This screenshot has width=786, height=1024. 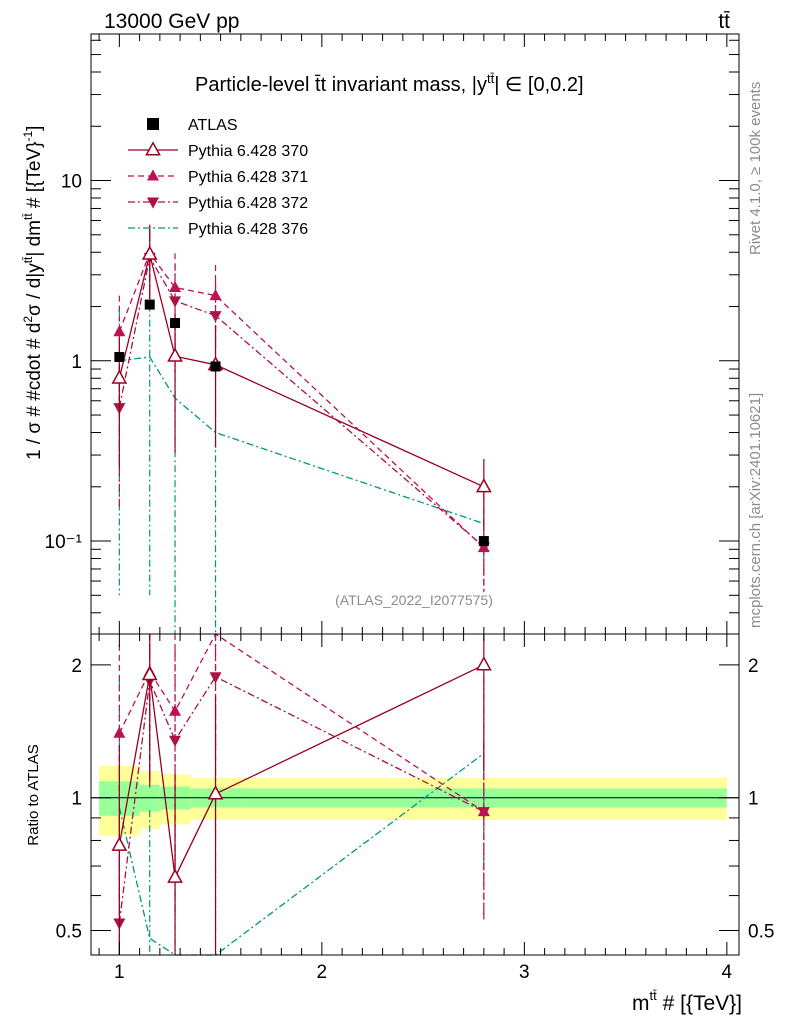 I want to click on legend-label-pythia-6-428-370: Pythia 6.428 370, so click(x=248, y=151).